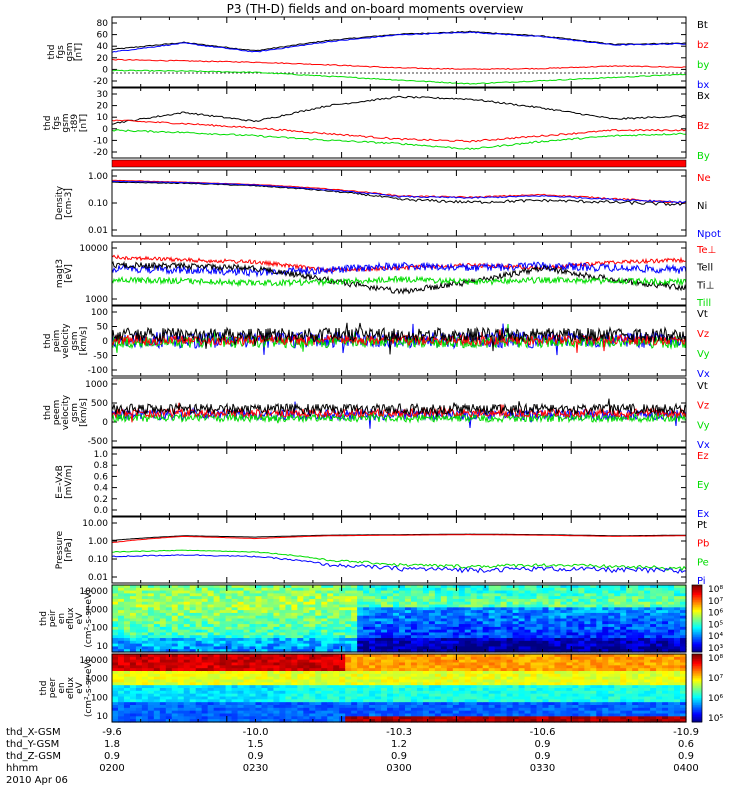 Image resolution: width=750 pixels, height=800 pixels. Describe the element at coordinates (703, 156) in the screenshot. I see `legend-entry: By` at that location.